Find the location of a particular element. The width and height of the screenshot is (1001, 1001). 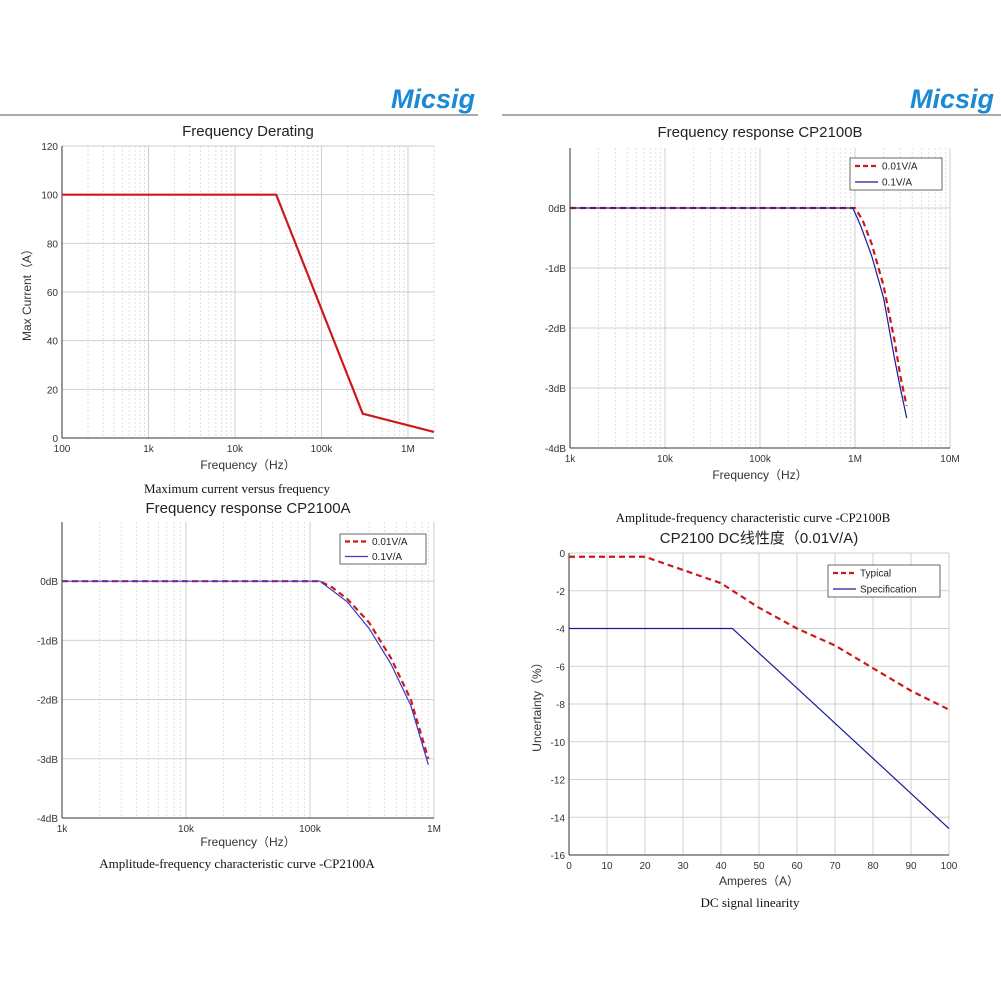

y-tick-label: -14 is located at coordinates (558, 818).